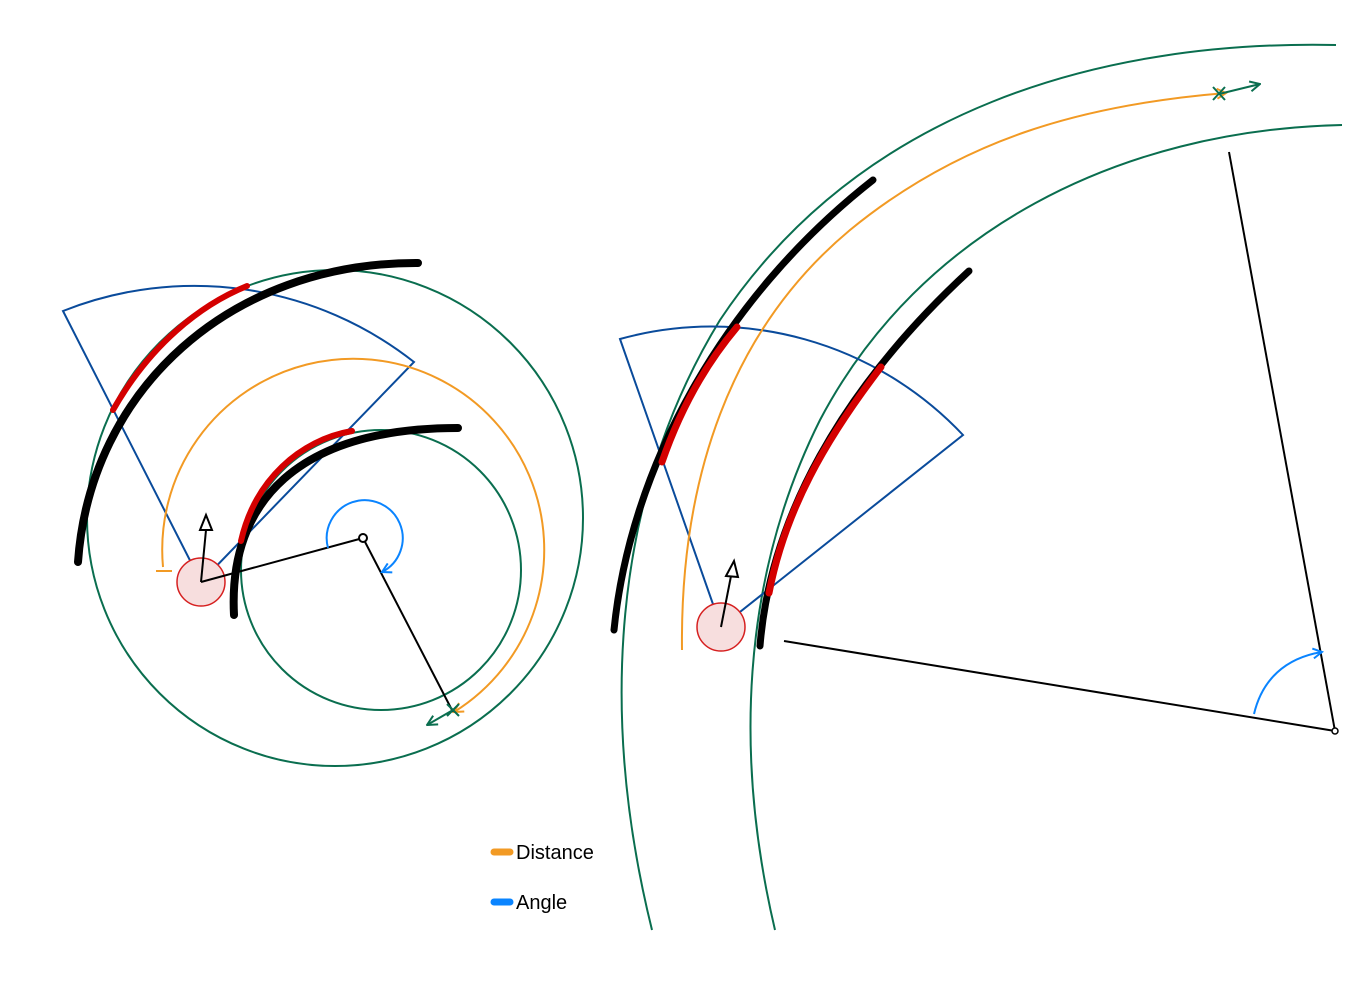 The height and width of the screenshot is (1000, 1365). I want to click on legend-item-distance: Distance, so click(542, 853).